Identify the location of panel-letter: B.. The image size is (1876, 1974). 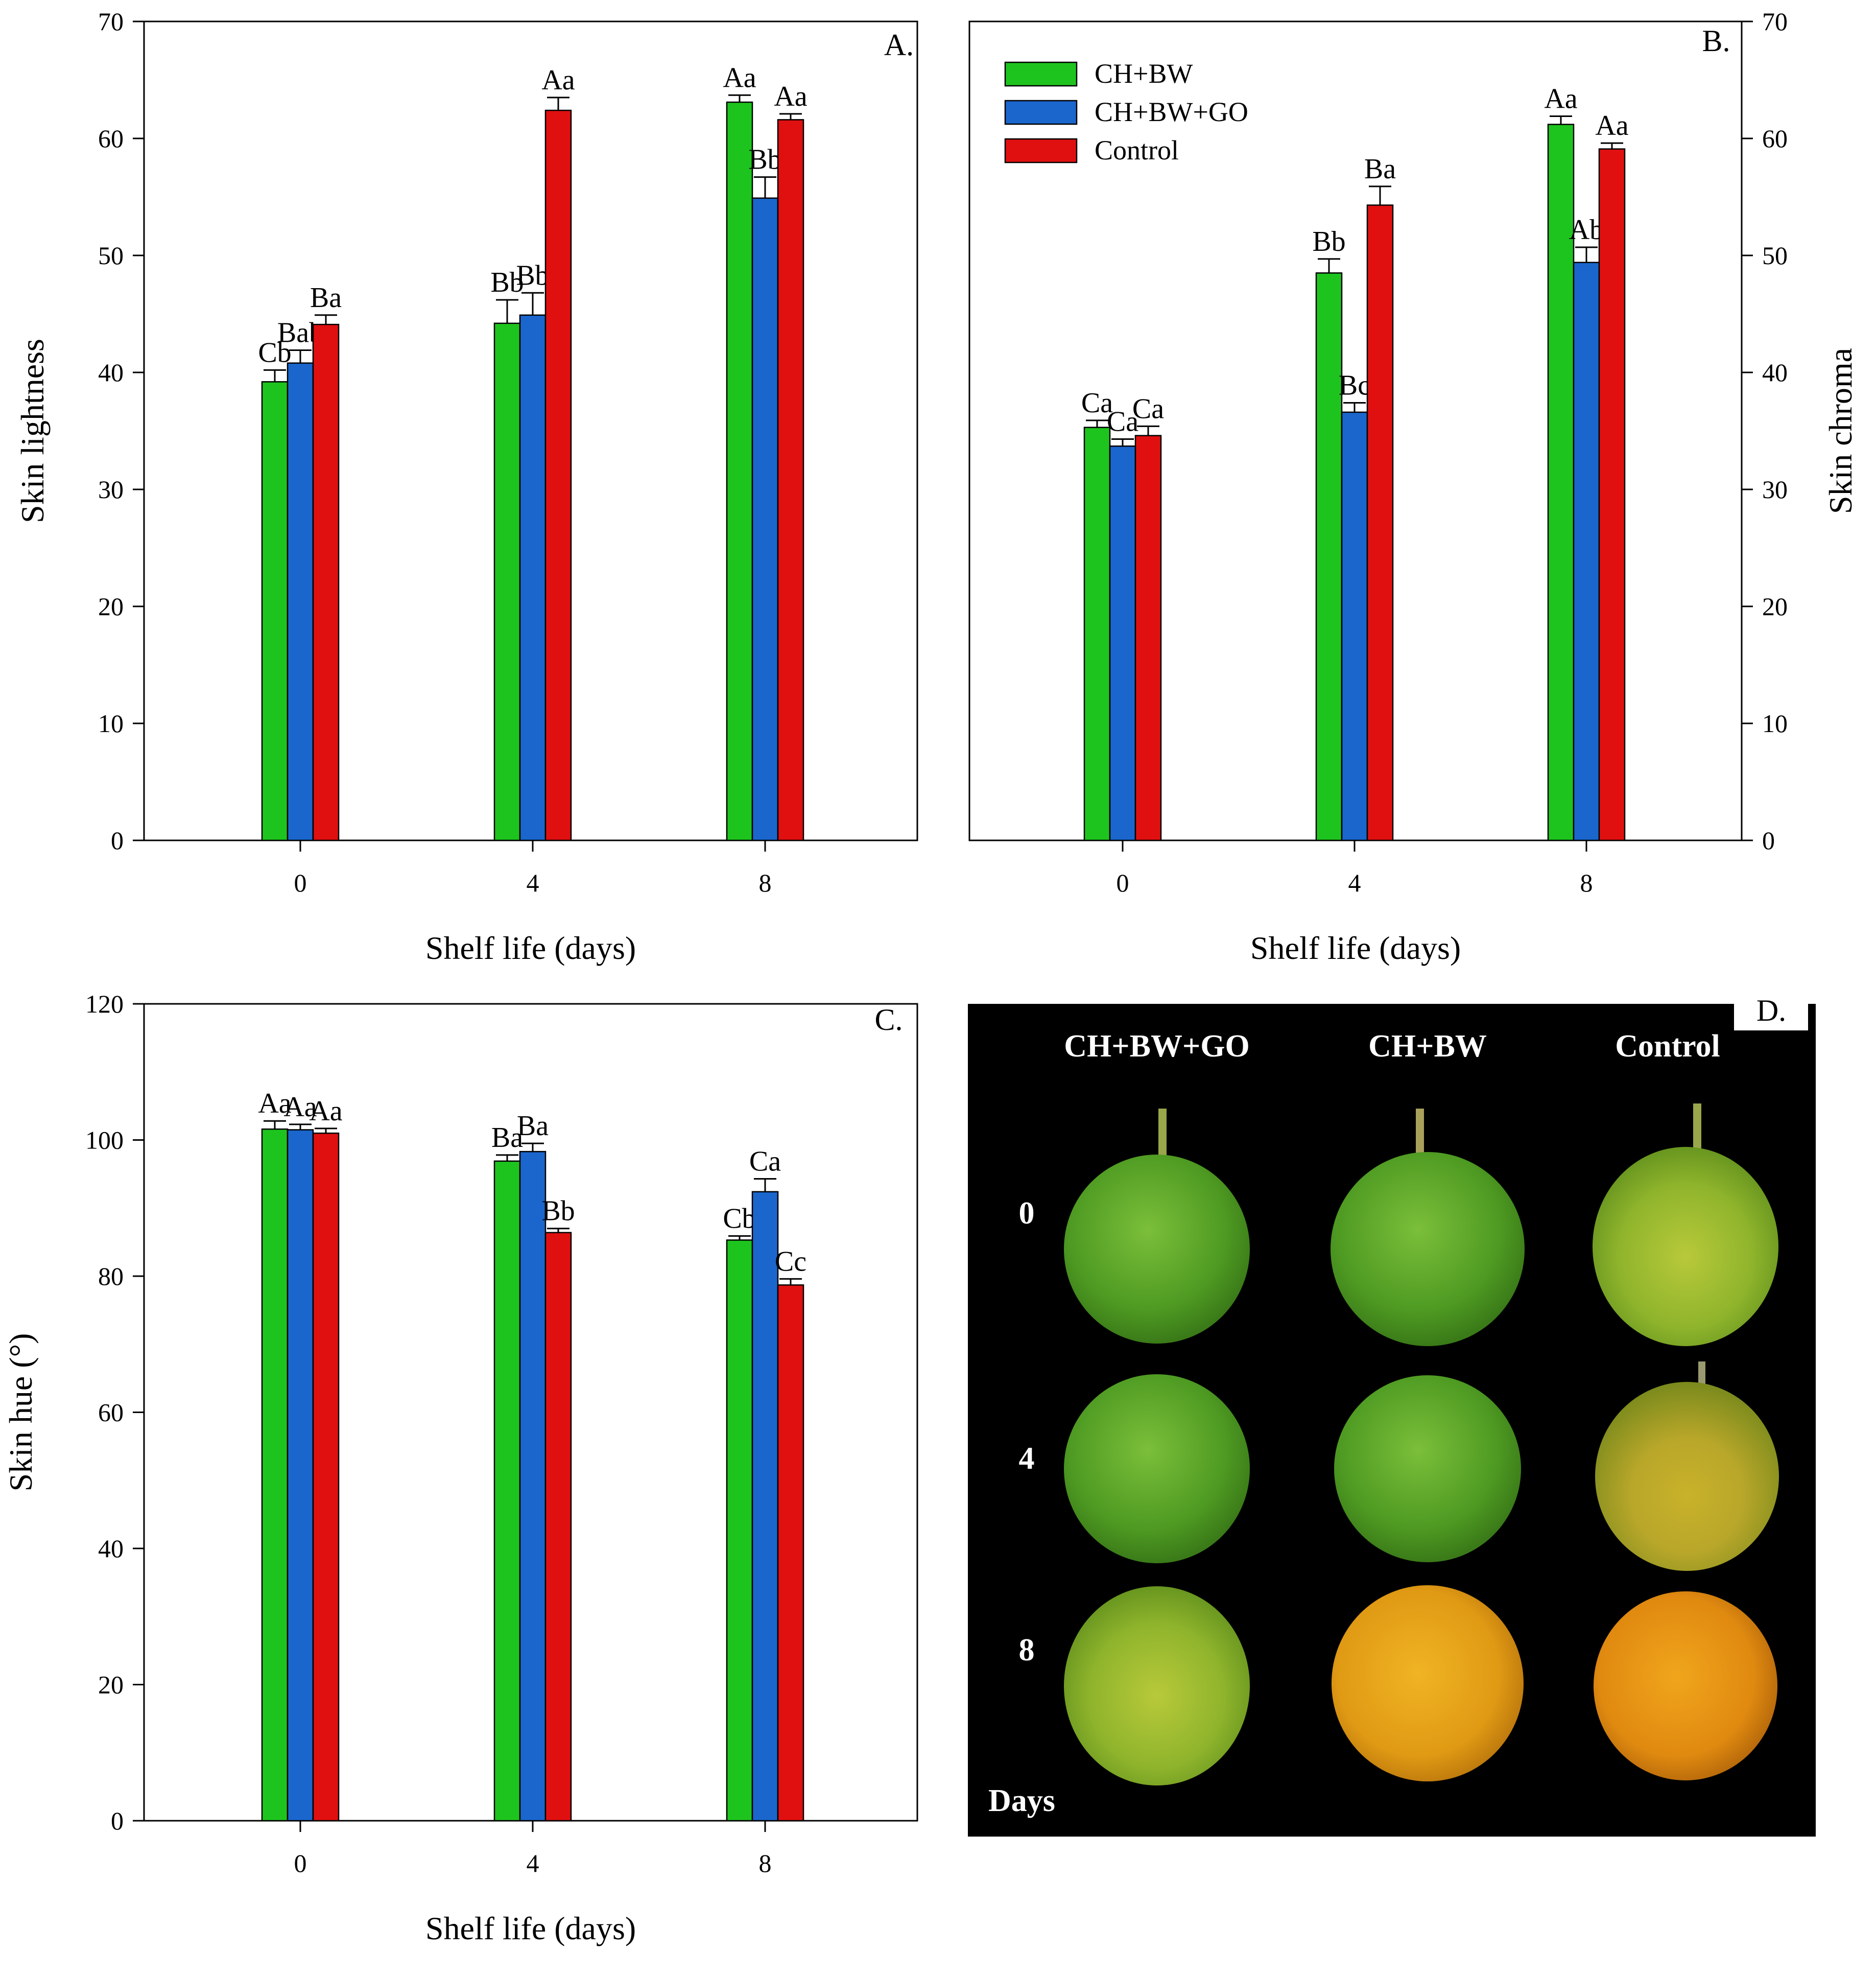
(1716, 41).